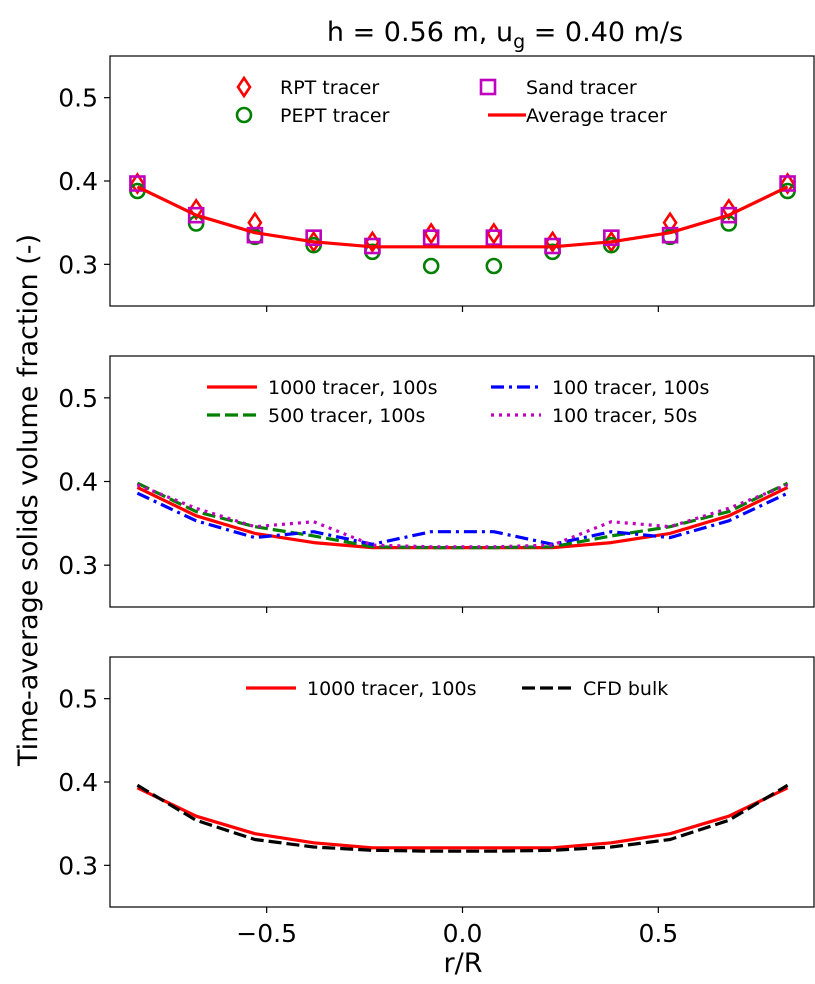 The width and height of the screenshot is (815, 984). What do you see at coordinates (581, 88) in the screenshot?
I see `legend-label: Sand tracer` at bounding box center [581, 88].